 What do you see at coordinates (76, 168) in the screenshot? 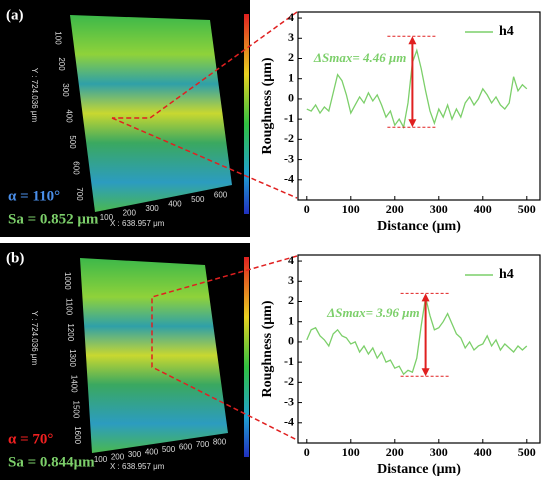
I see `image-y-tick: 600` at bounding box center [76, 168].